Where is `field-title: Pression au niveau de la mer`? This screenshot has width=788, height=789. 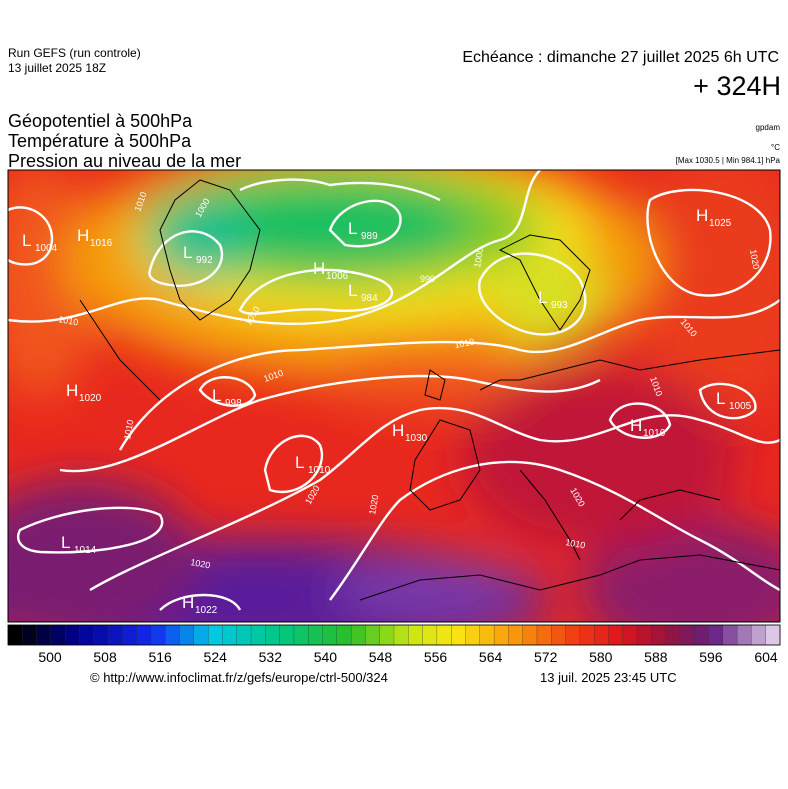
field-title: Pression au niveau de la mer is located at coordinates (124, 161).